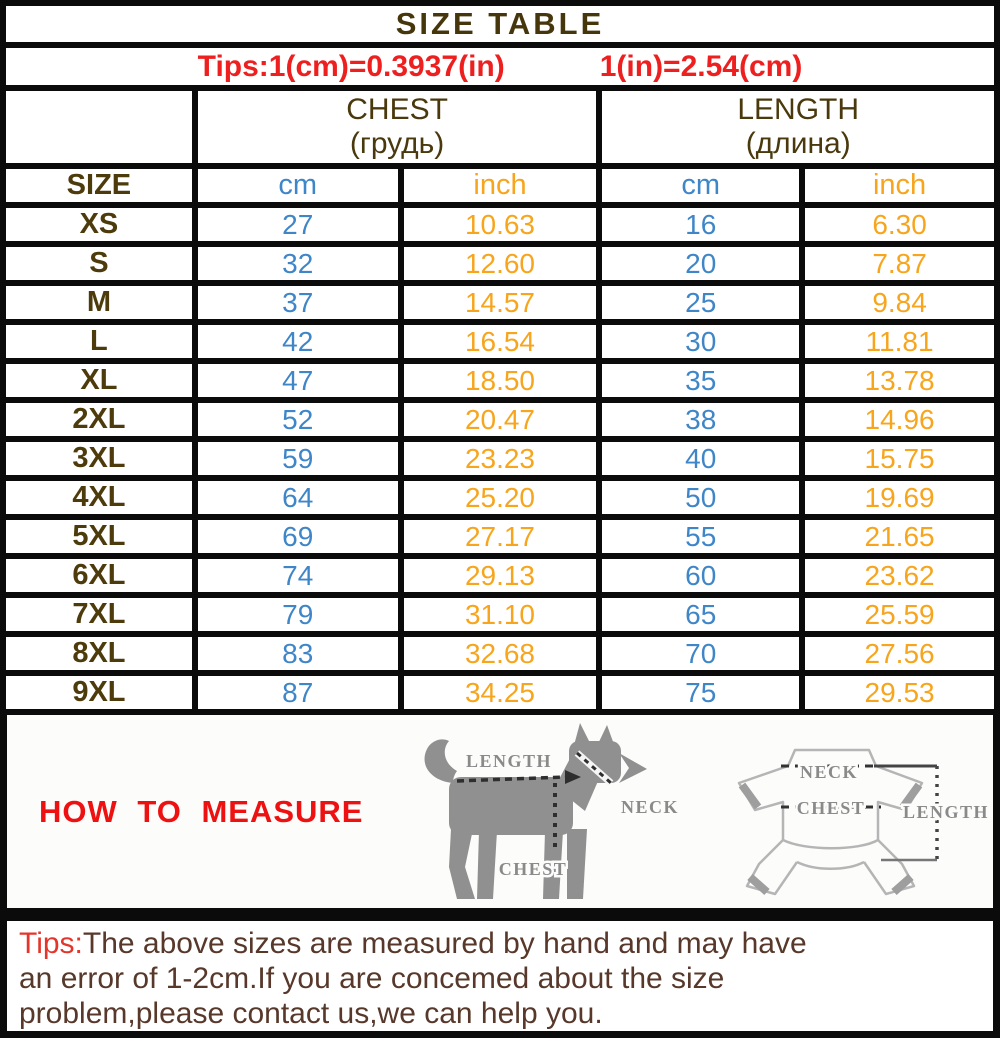 This screenshot has width=1000, height=1038. I want to click on length-inch-cell: 19.69, so click(899, 497).